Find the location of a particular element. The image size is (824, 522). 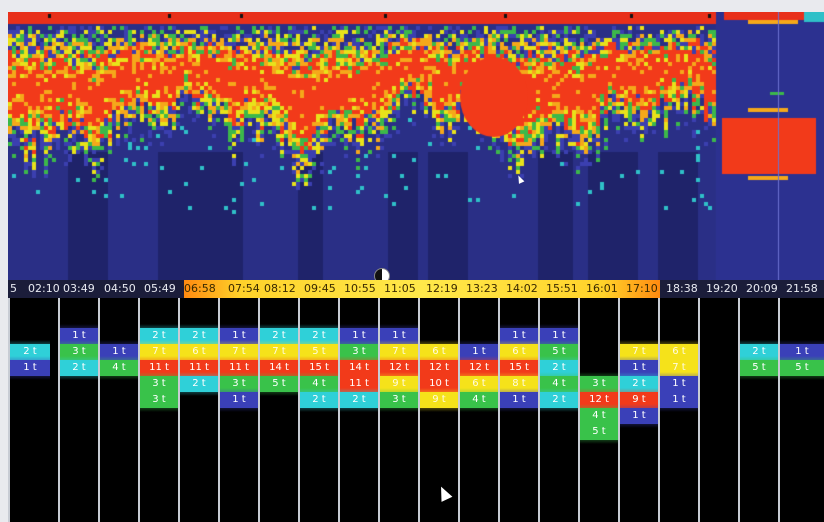

time-label: 14:02 is located at coordinates (522, 288).